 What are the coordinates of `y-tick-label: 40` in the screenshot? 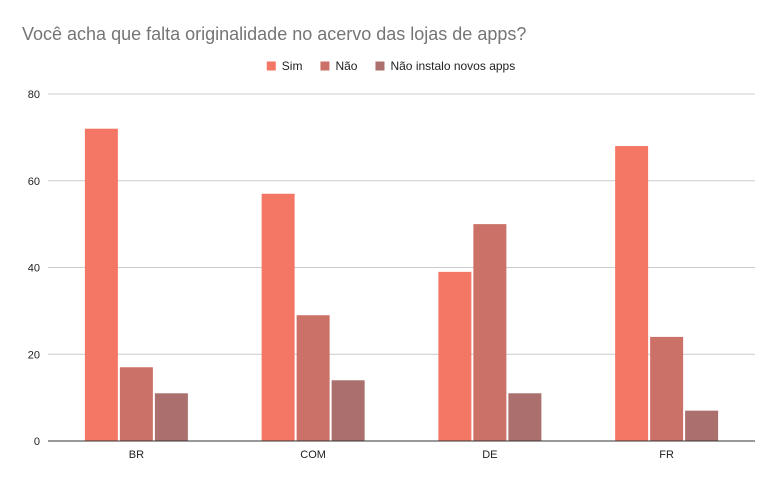 It's located at (34, 269).